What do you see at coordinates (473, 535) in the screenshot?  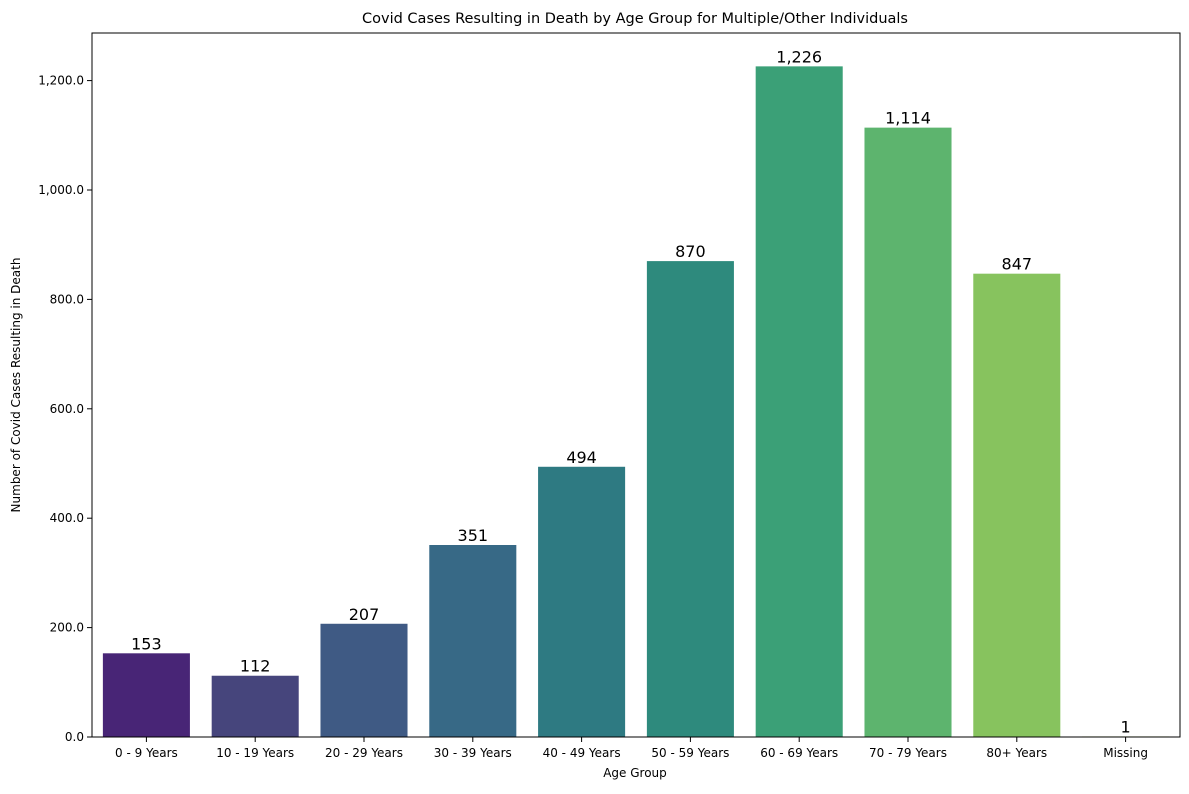 I see `bar-value-label: 351` at bounding box center [473, 535].